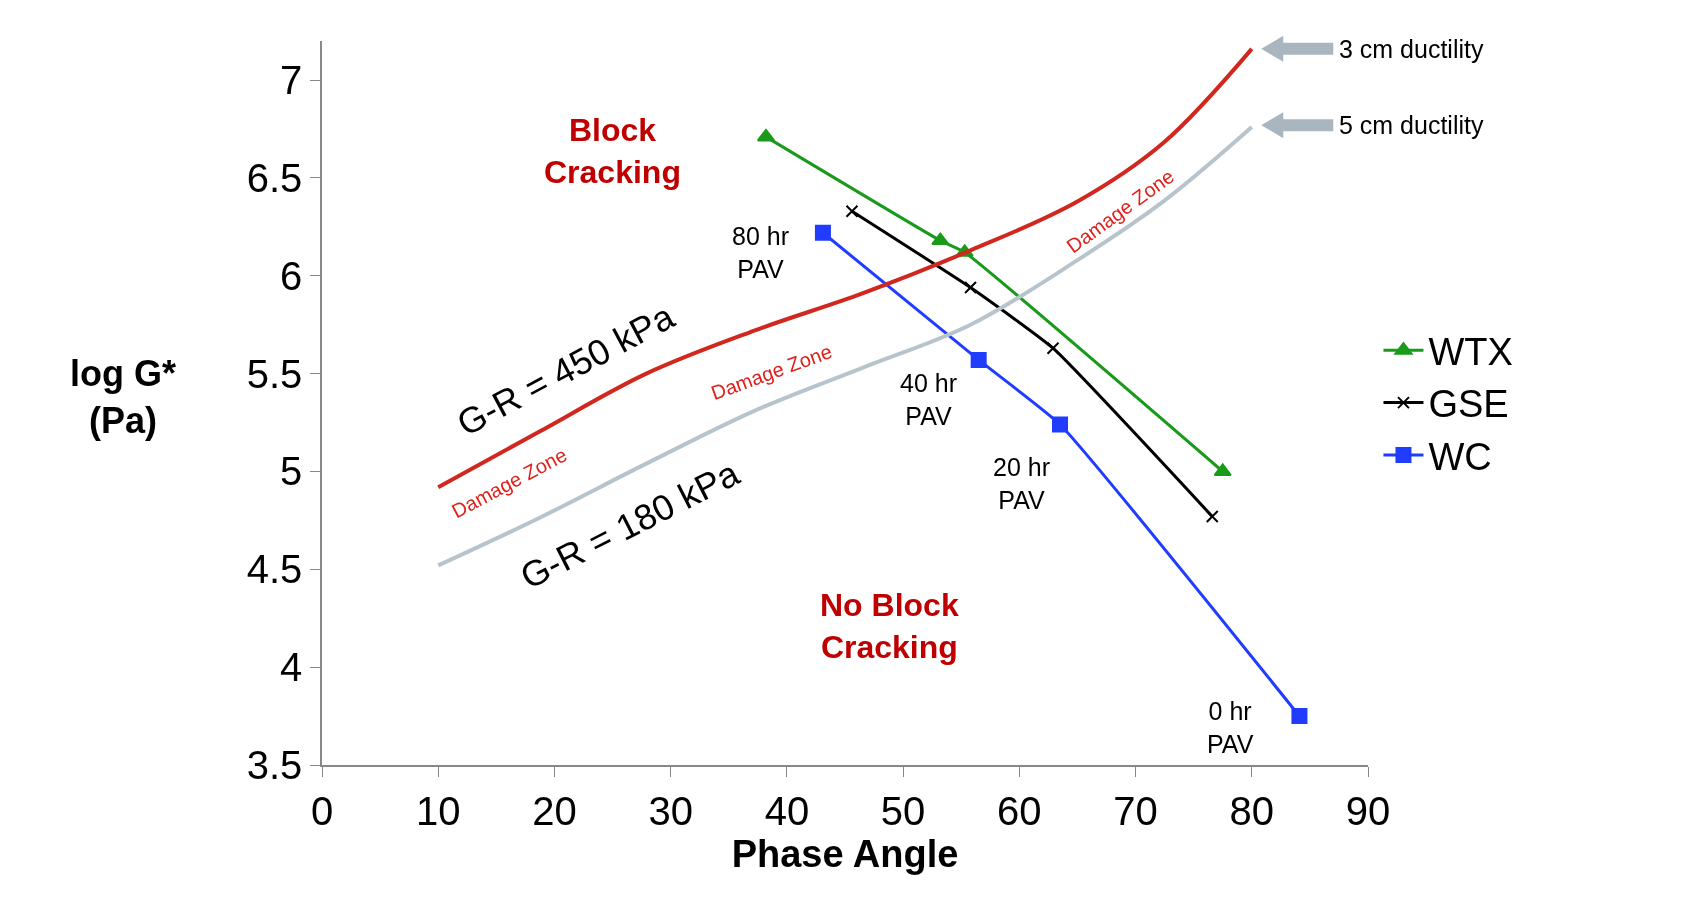 This screenshot has width=1690, height=923. What do you see at coordinates (291, 667) in the screenshot?
I see `y-tick-label: 4` at bounding box center [291, 667].